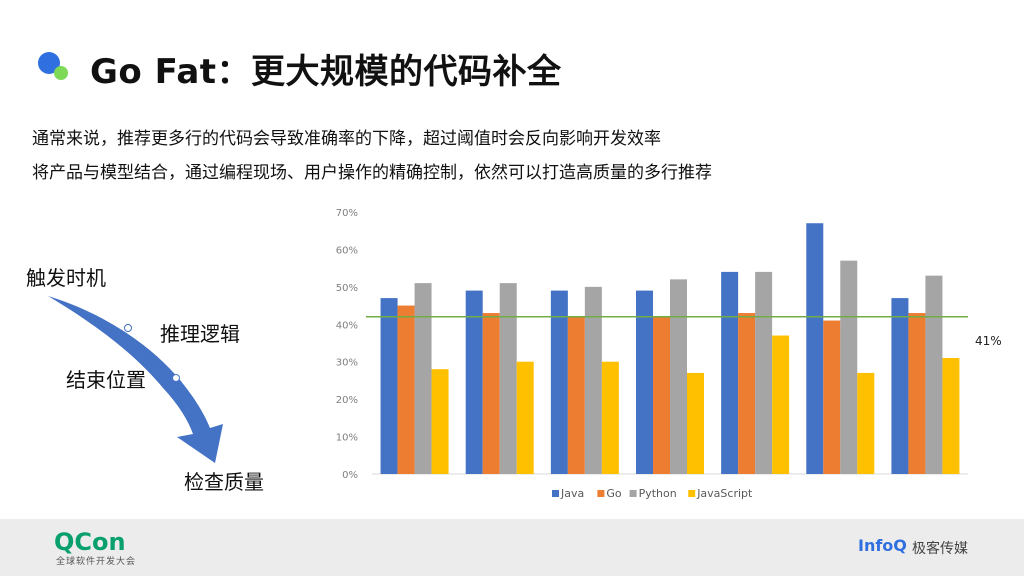  Describe the element at coordinates (882, 545) in the screenshot. I see `infoq-logo: InfoQ` at that location.